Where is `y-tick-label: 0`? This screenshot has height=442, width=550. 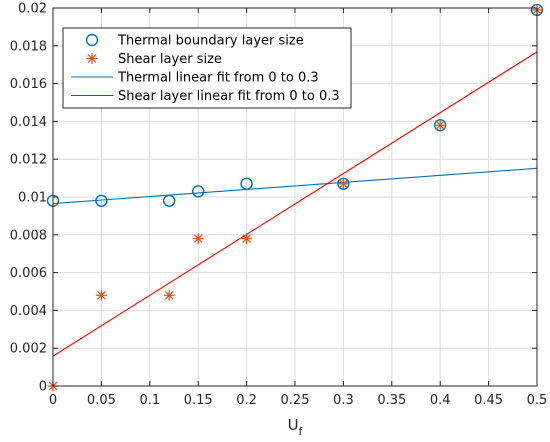
y-tick-label: 0 is located at coordinates (43, 387).